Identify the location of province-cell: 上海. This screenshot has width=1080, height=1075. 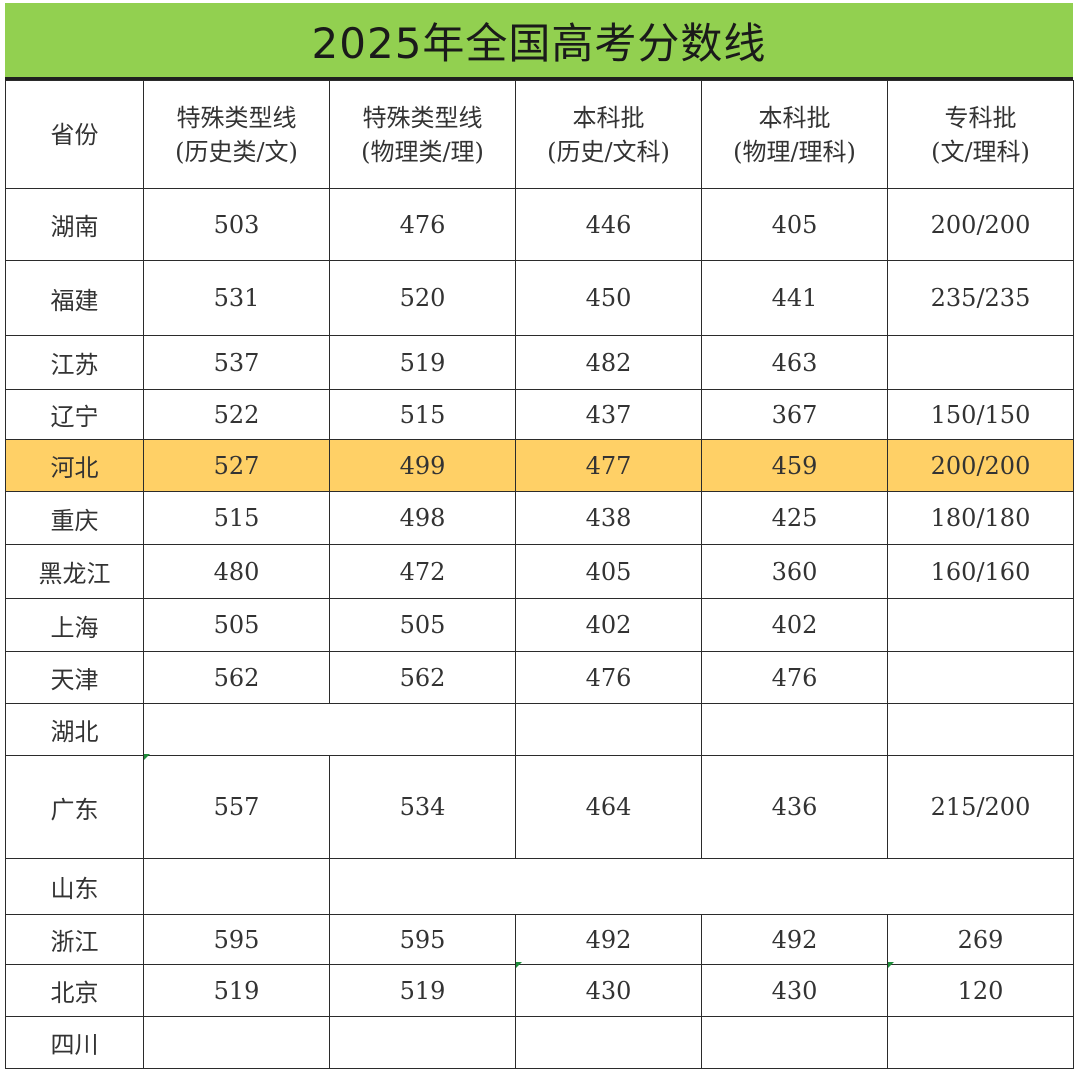
(74, 625).